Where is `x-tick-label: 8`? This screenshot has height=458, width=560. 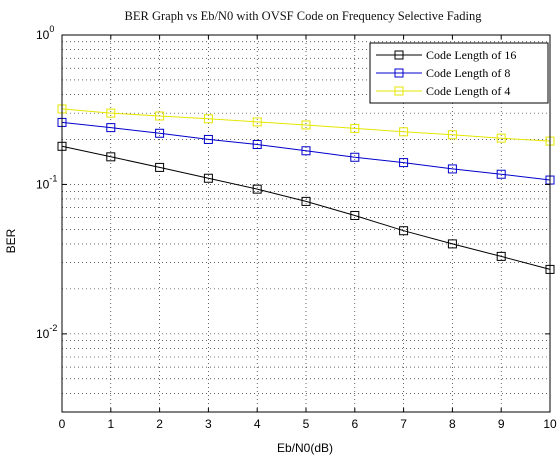
x-tick-label: 8 is located at coordinates (452, 424).